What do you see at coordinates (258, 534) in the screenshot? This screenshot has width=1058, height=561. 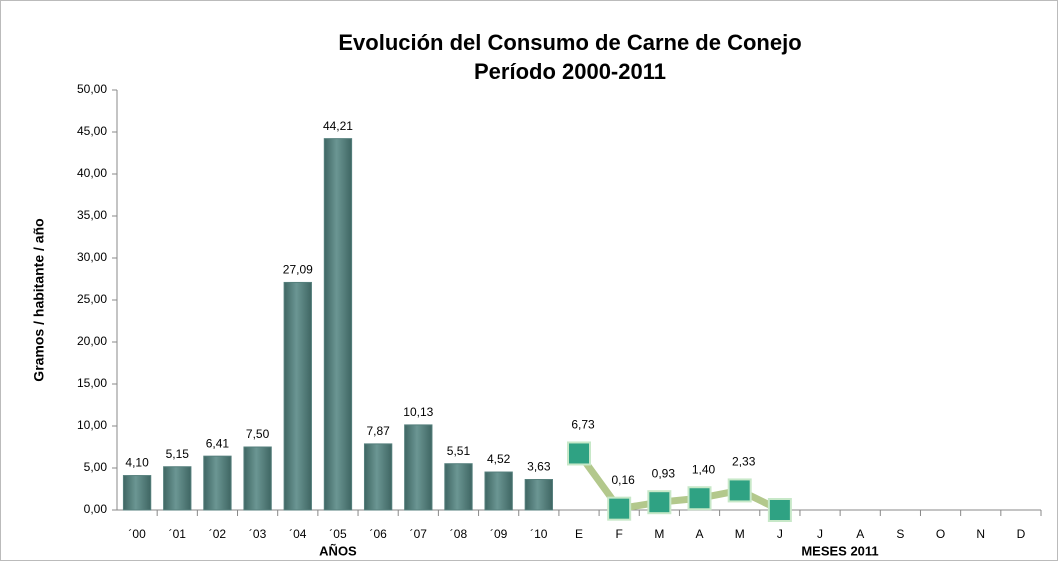 I see `x-tick-label: ´03` at bounding box center [258, 534].